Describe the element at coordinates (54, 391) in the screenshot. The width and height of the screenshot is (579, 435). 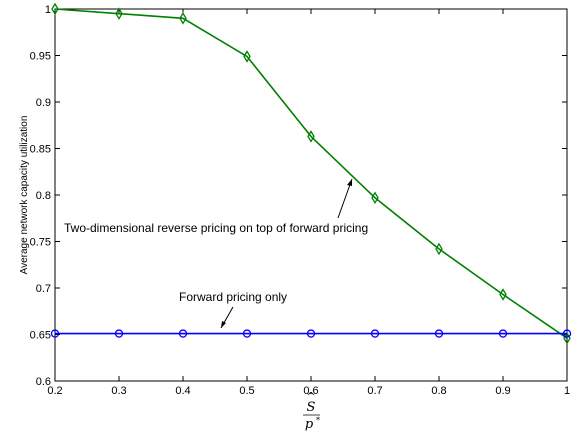
I see `x-tick-label: 0.2` at that location.